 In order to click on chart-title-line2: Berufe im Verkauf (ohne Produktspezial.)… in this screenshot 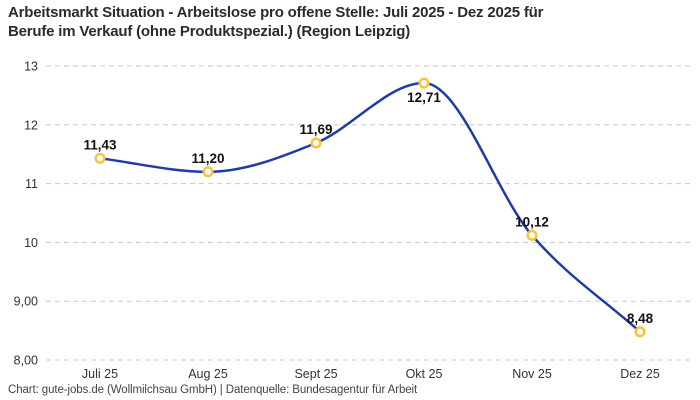, I will do `click(209, 31)`.